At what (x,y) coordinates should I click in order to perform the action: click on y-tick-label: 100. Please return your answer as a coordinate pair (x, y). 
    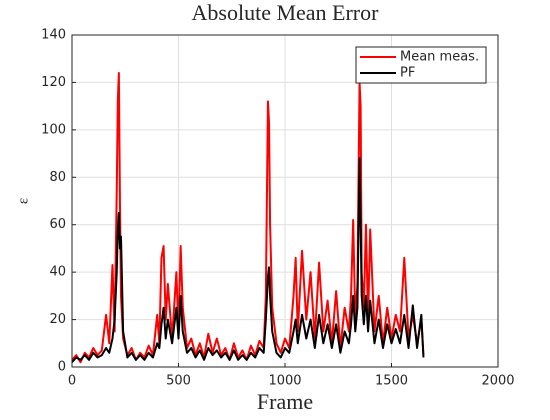
    Looking at the image, I should click on (53, 129).